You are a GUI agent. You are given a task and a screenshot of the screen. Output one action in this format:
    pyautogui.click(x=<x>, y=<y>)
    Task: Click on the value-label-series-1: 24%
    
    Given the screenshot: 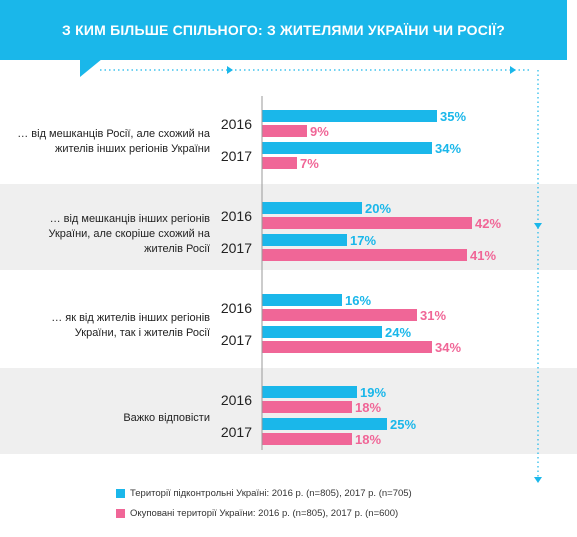 What is the action you would take?
    pyautogui.click(x=398, y=332)
    